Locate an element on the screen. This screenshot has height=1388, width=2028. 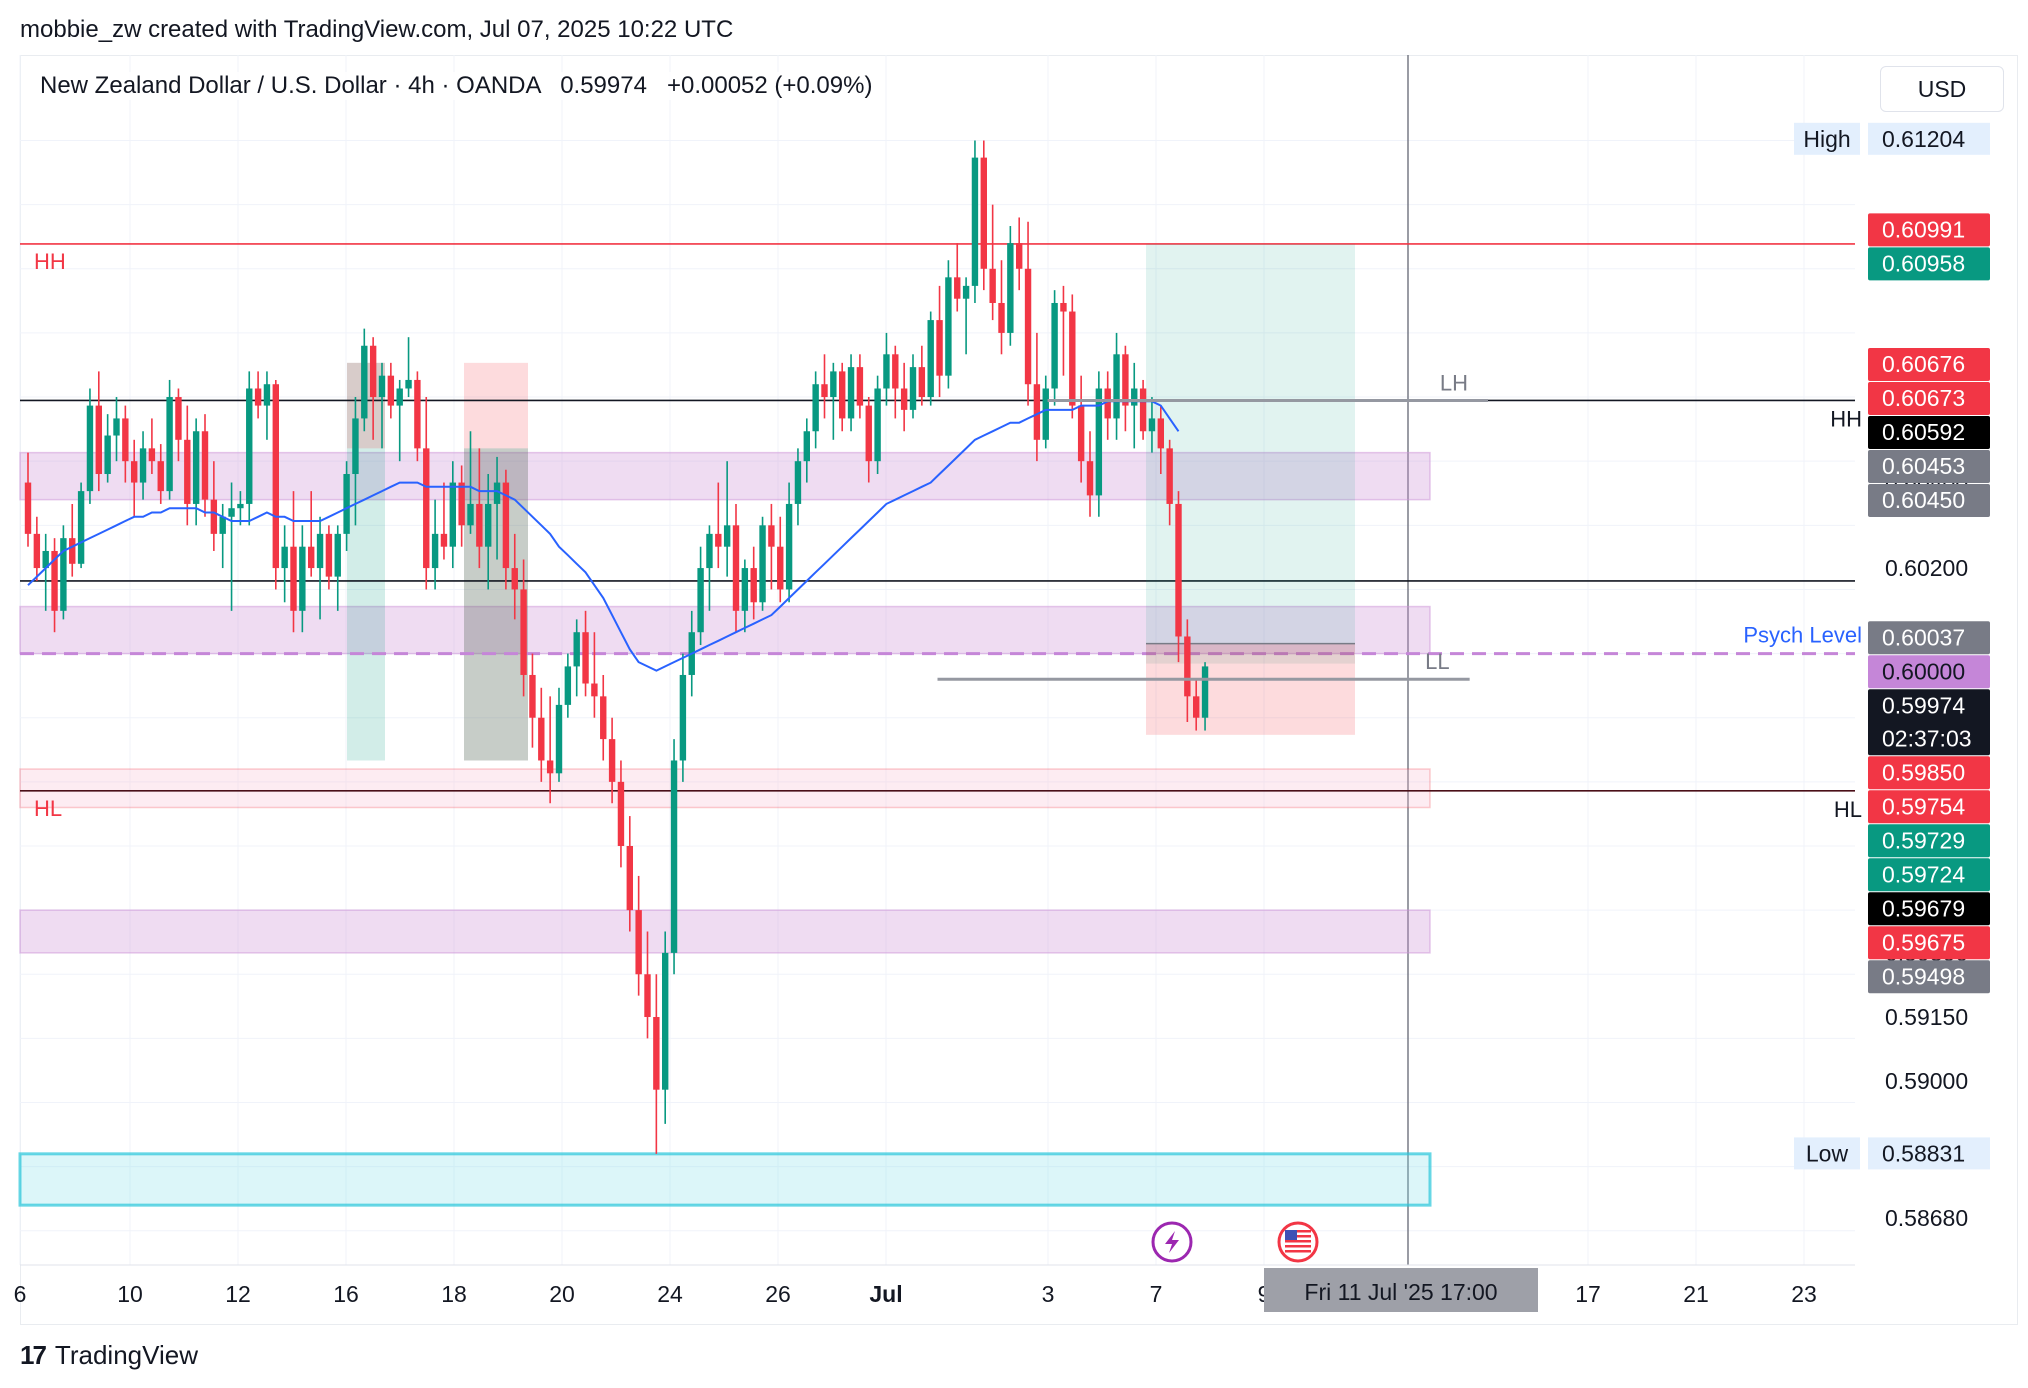
lightning-icon-bolt is located at coordinates (1172, 1242).